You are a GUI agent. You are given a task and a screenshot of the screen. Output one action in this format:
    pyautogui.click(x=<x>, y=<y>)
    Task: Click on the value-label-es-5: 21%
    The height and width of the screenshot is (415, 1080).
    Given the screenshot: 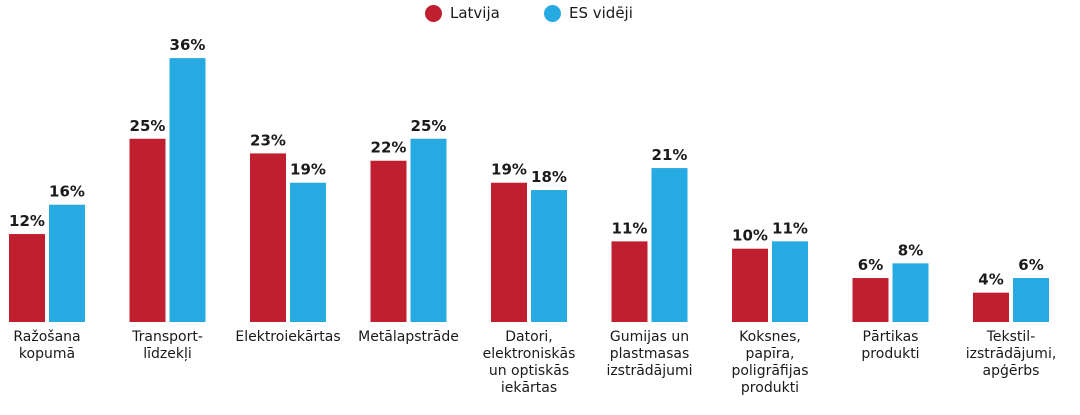 What is the action you would take?
    pyautogui.click(x=670, y=155)
    